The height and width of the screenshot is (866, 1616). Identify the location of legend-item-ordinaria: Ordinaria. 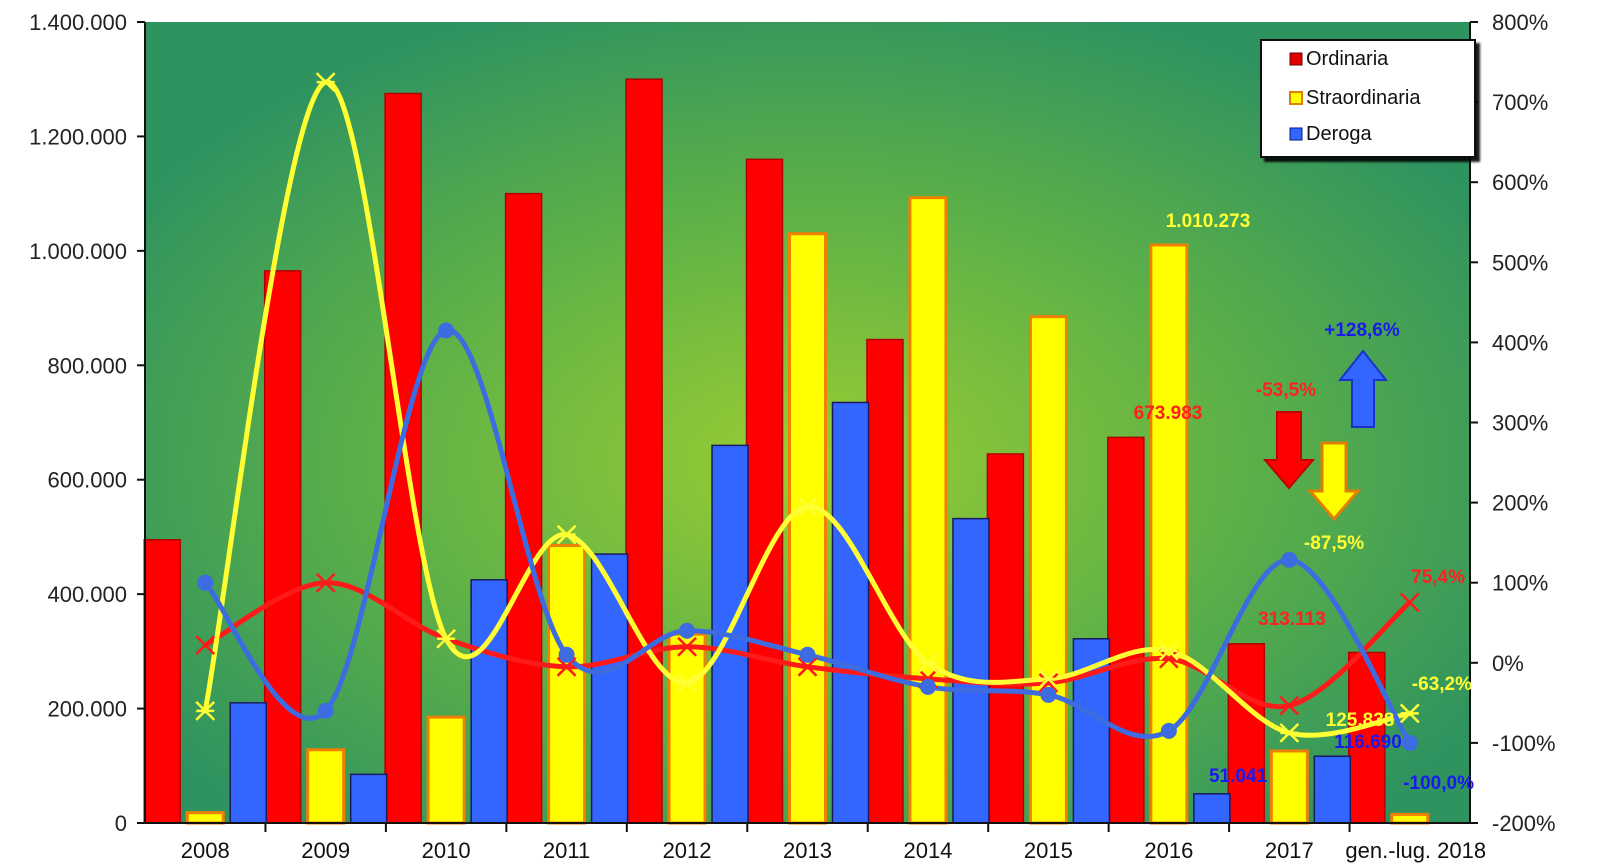
(1339, 59).